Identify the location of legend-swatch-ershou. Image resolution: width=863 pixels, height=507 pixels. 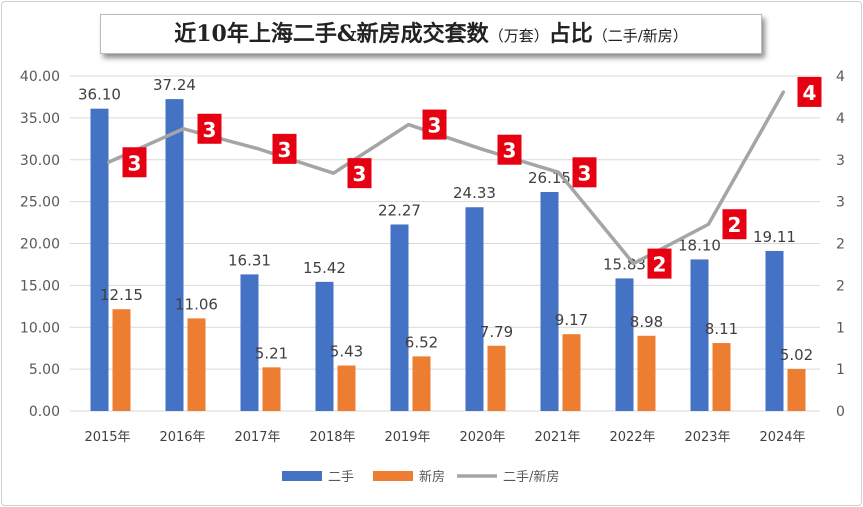
(302, 476).